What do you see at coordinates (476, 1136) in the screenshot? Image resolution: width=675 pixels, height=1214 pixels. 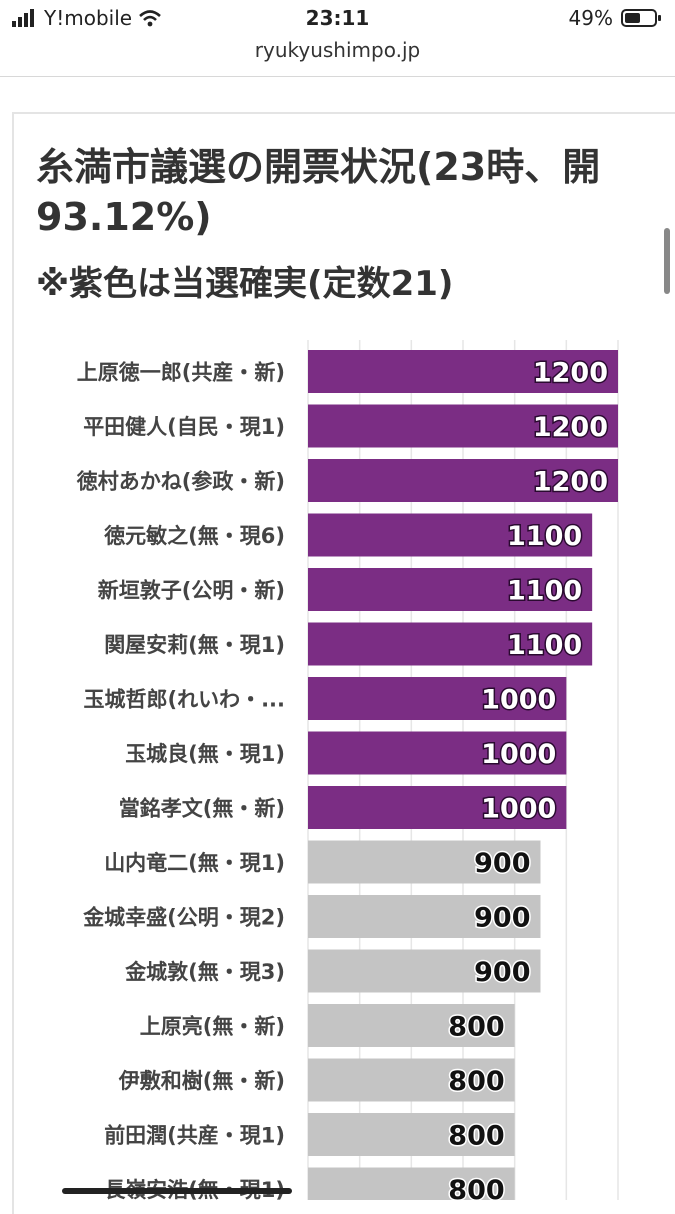 I see `value-label-14: 800` at bounding box center [476, 1136].